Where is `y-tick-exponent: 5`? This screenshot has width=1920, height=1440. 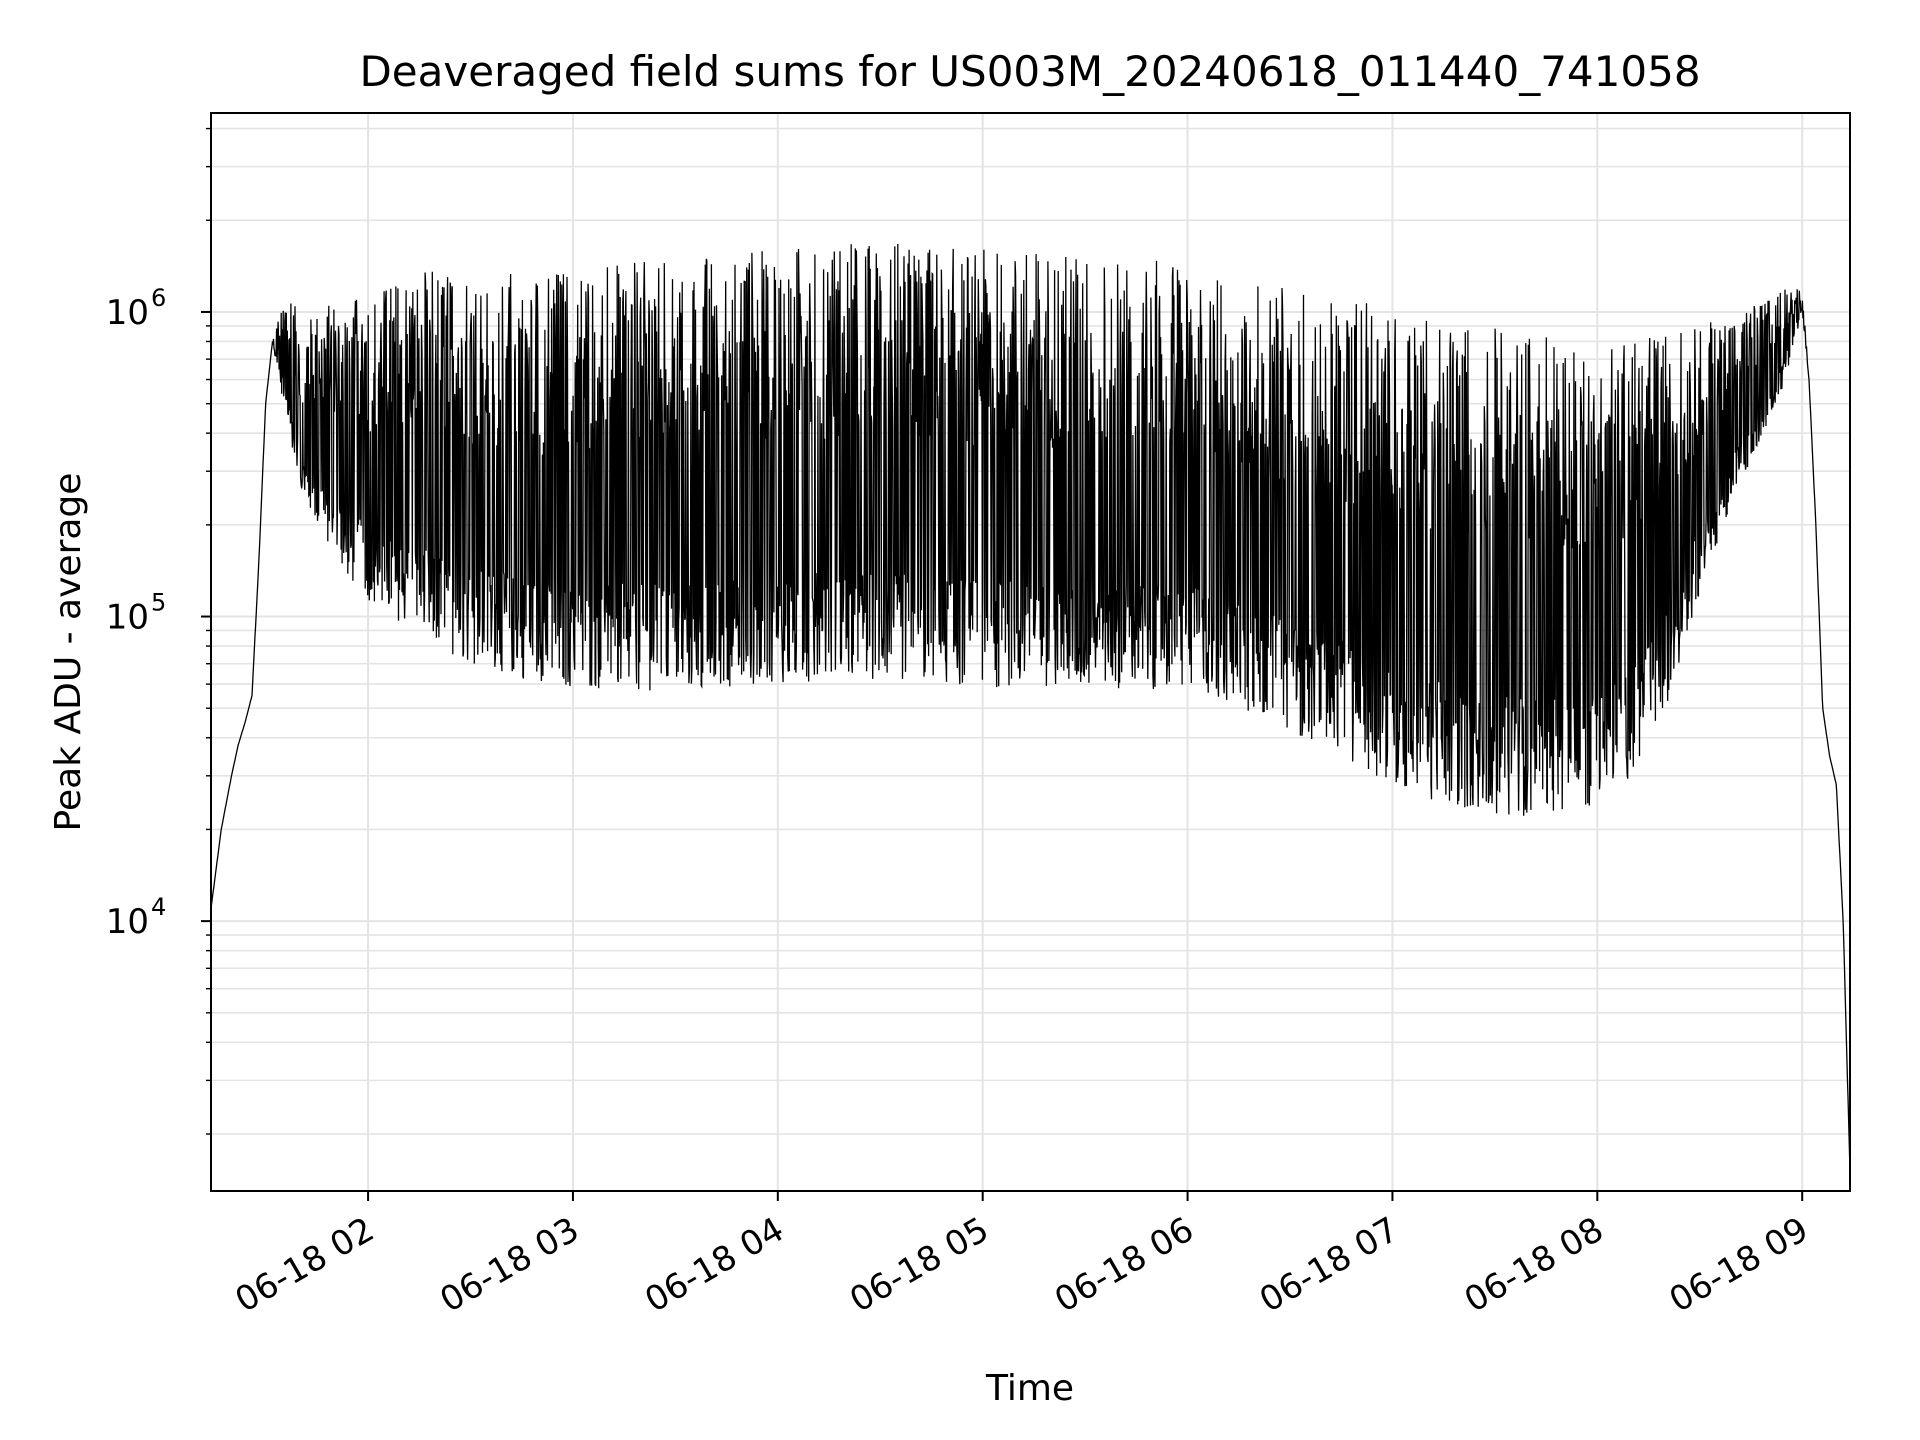 y-tick-exponent: 5 is located at coordinates (158, 603).